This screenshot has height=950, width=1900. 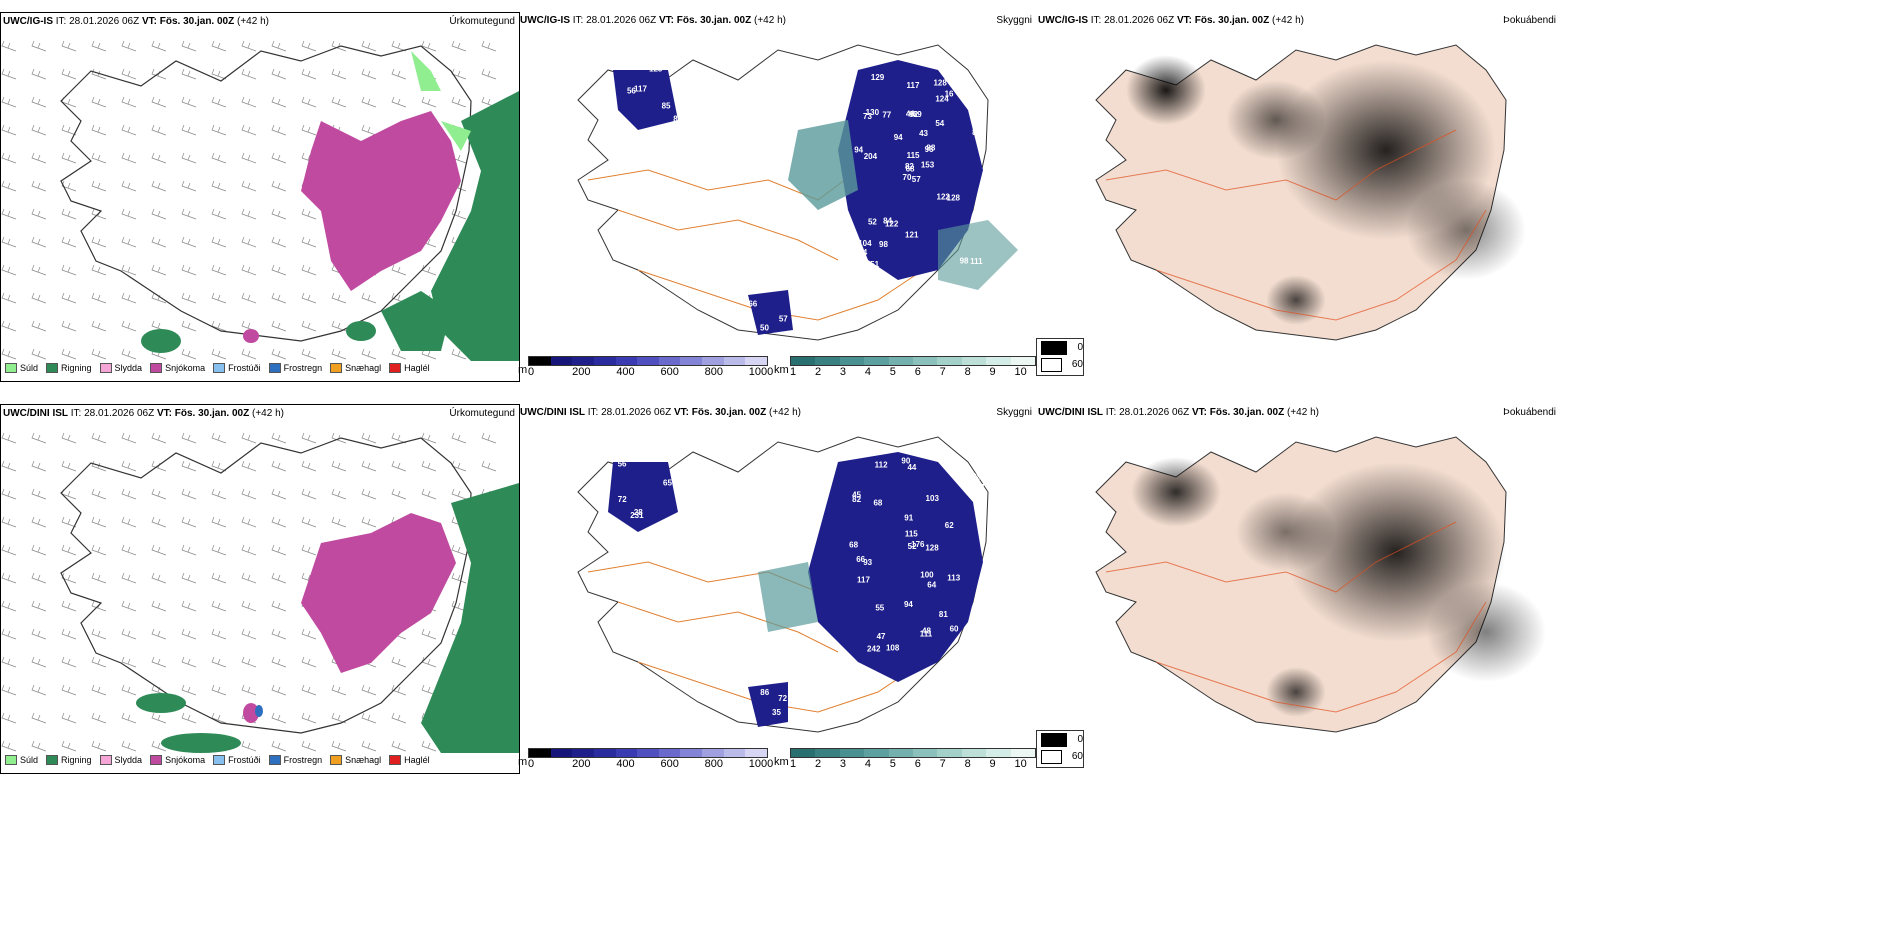 I want to click on vis-value-label: 96, so click(x=929, y=149).